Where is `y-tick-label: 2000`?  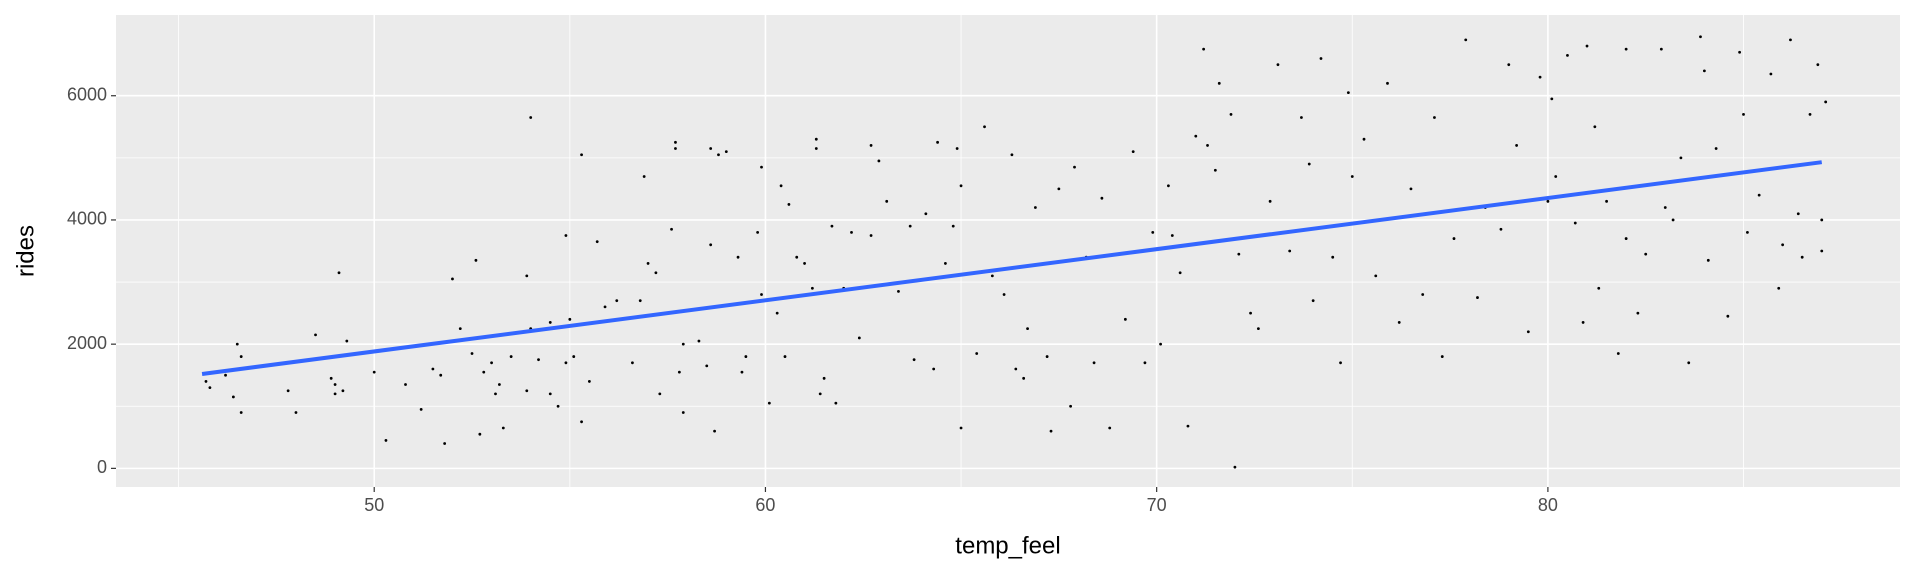 y-tick-label: 2000 is located at coordinates (87, 343).